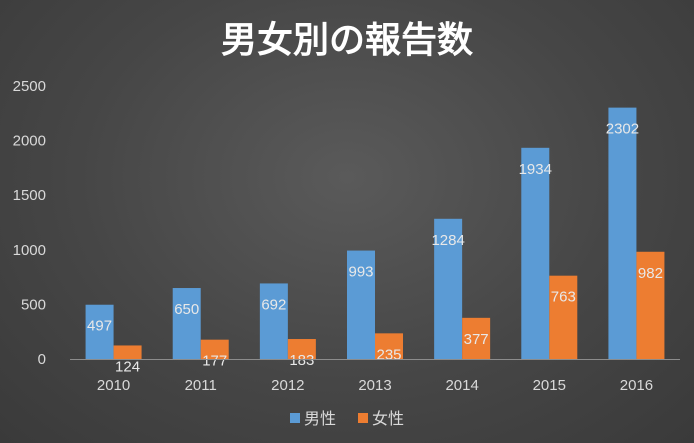 This screenshot has height=443, width=694. What do you see at coordinates (113, 385) in the screenshot?
I see `x-tick-label: 2010` at bounding box center [113, 385].